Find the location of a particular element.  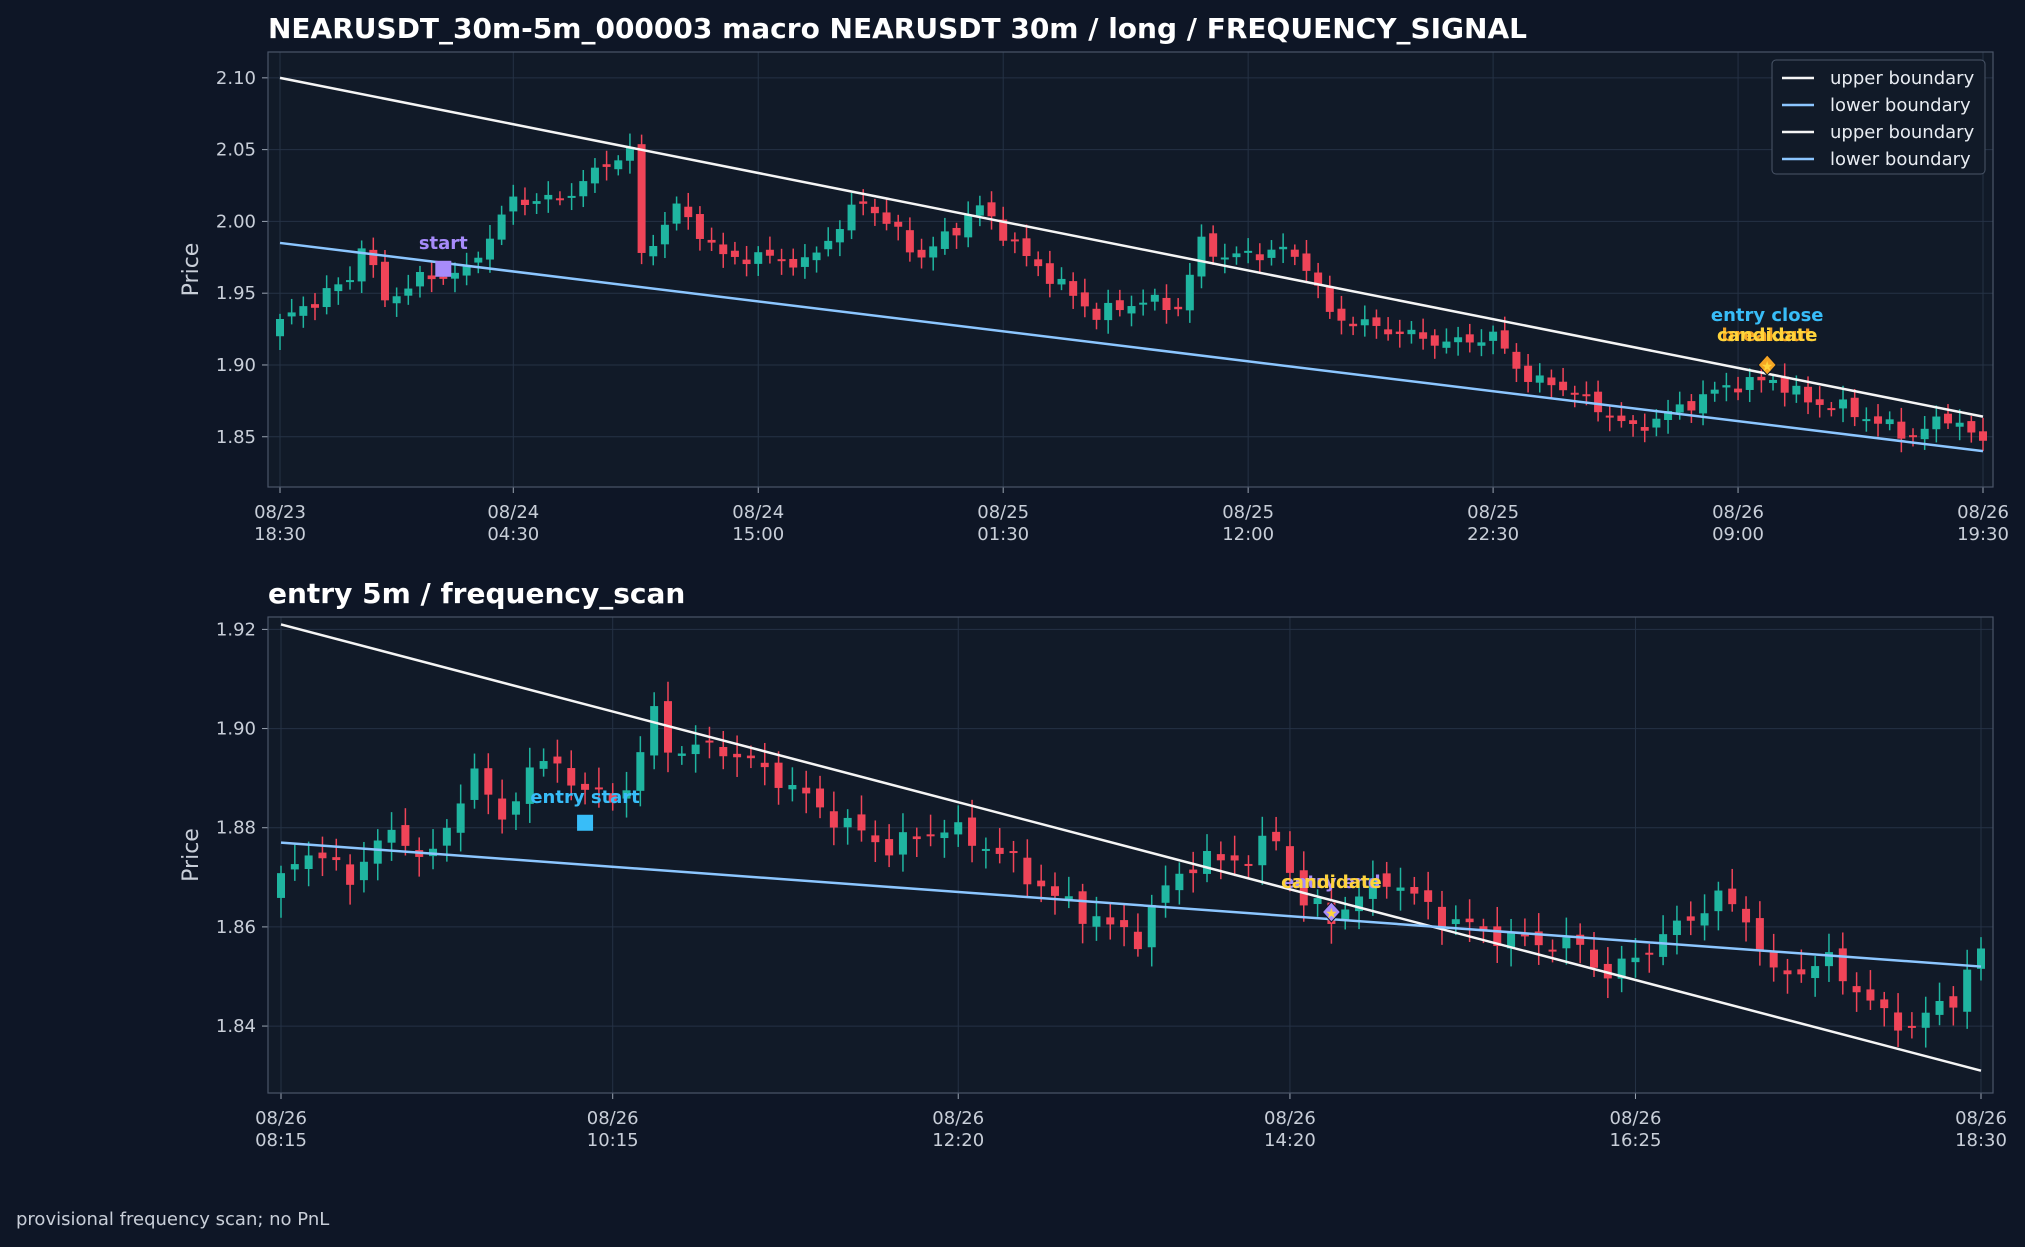

legend-entry-label: upper boundary is located at coordinates (1902, 78).